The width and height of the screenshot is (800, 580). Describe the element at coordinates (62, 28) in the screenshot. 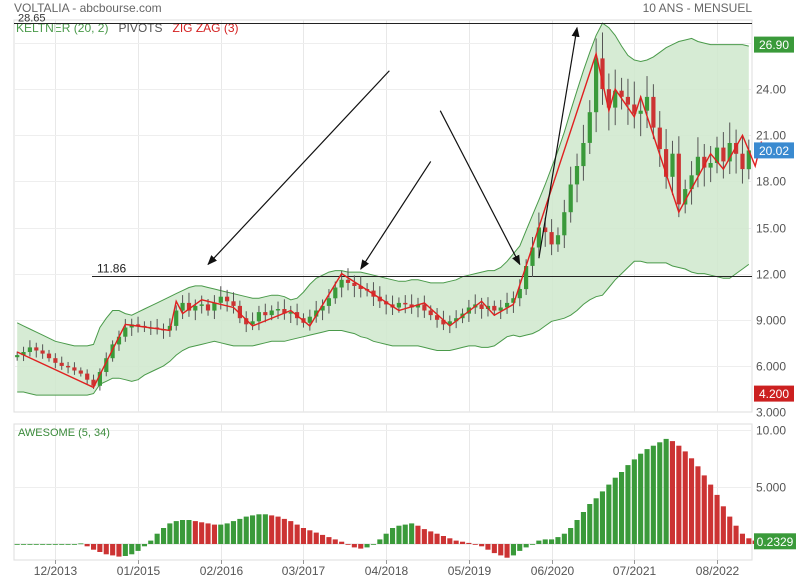

I see `legend-keltner: KELTNER (20, 2)` at that location.